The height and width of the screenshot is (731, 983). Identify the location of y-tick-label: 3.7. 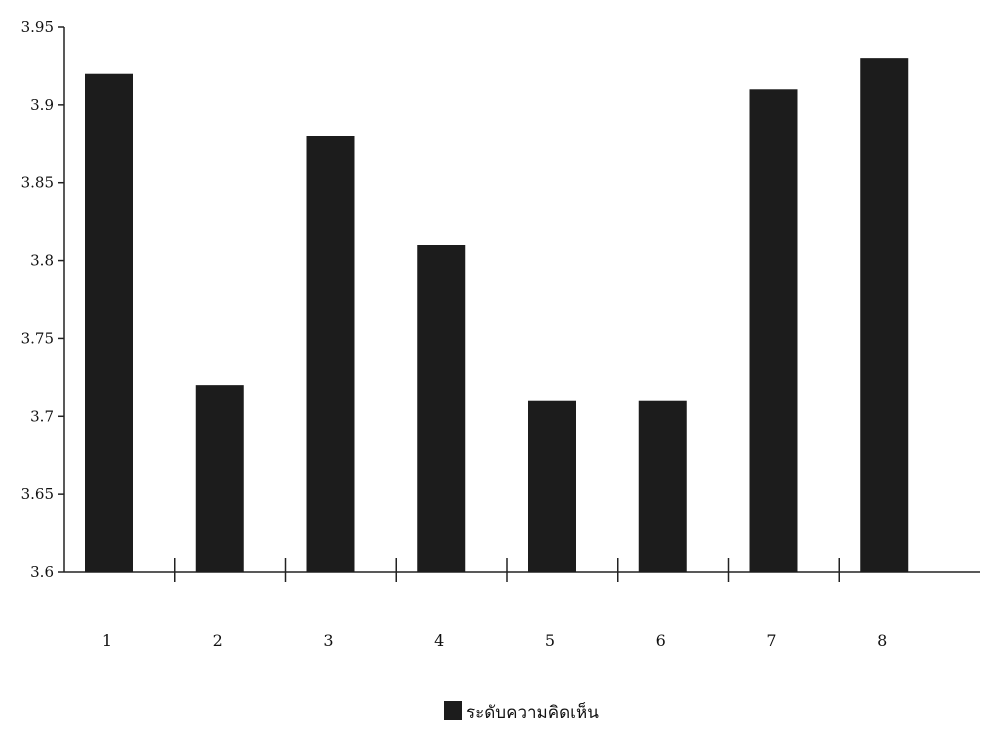
(42, 416).